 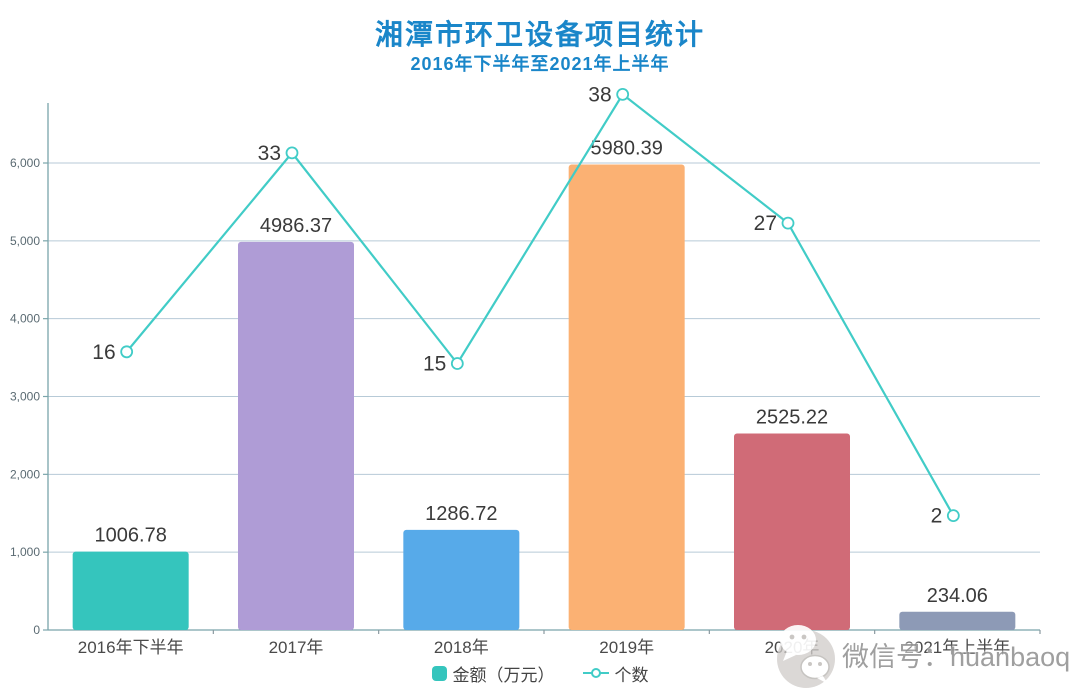 I want to click on x-label-2021年上半年: 2021年上半年, so click(x=957, y=647).